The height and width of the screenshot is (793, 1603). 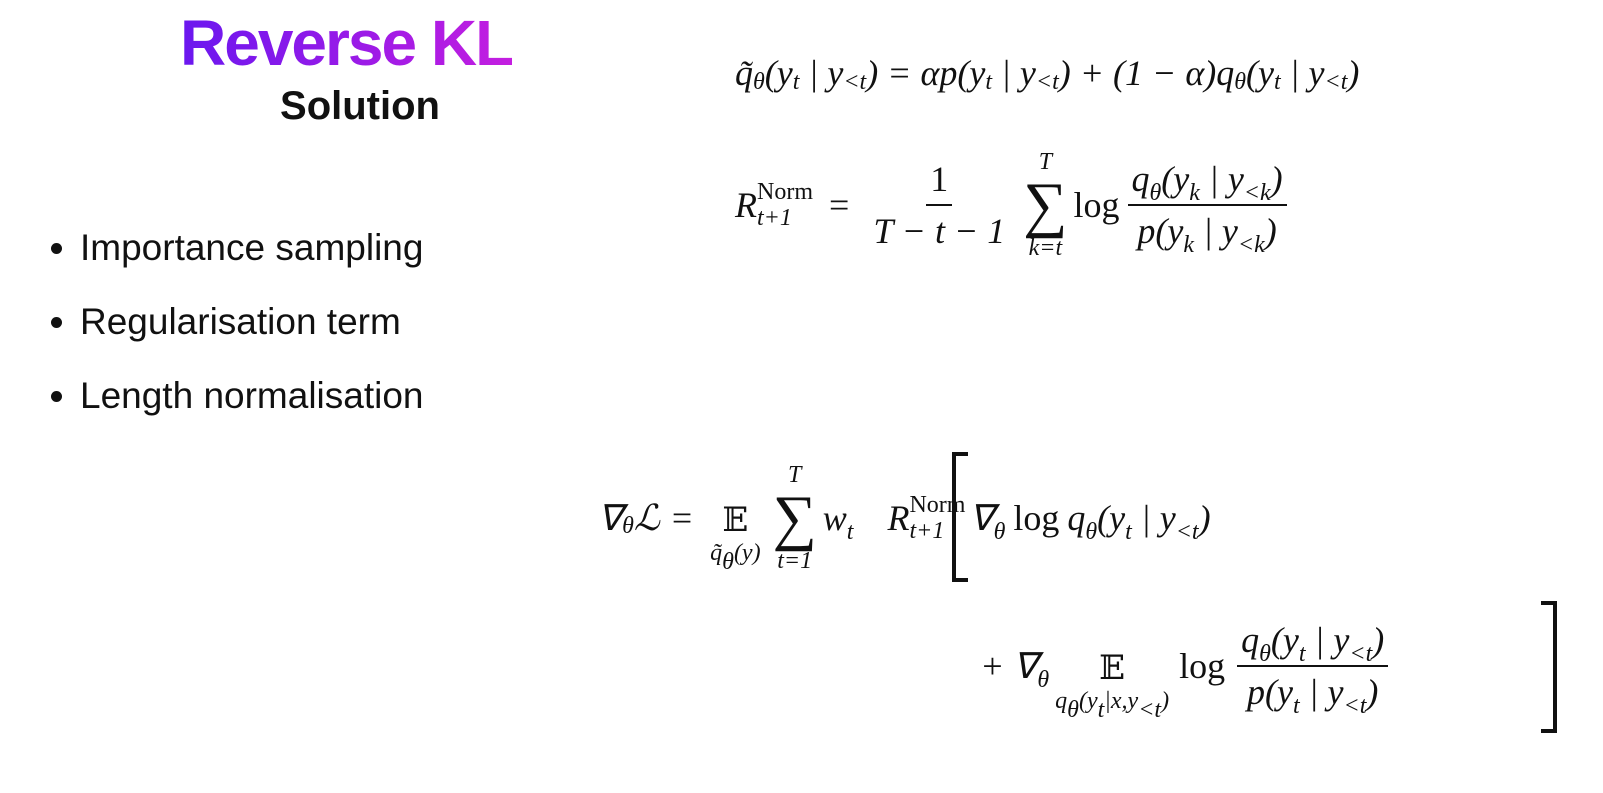 I want to click on math-token: log, so click(x=1036, y=517).